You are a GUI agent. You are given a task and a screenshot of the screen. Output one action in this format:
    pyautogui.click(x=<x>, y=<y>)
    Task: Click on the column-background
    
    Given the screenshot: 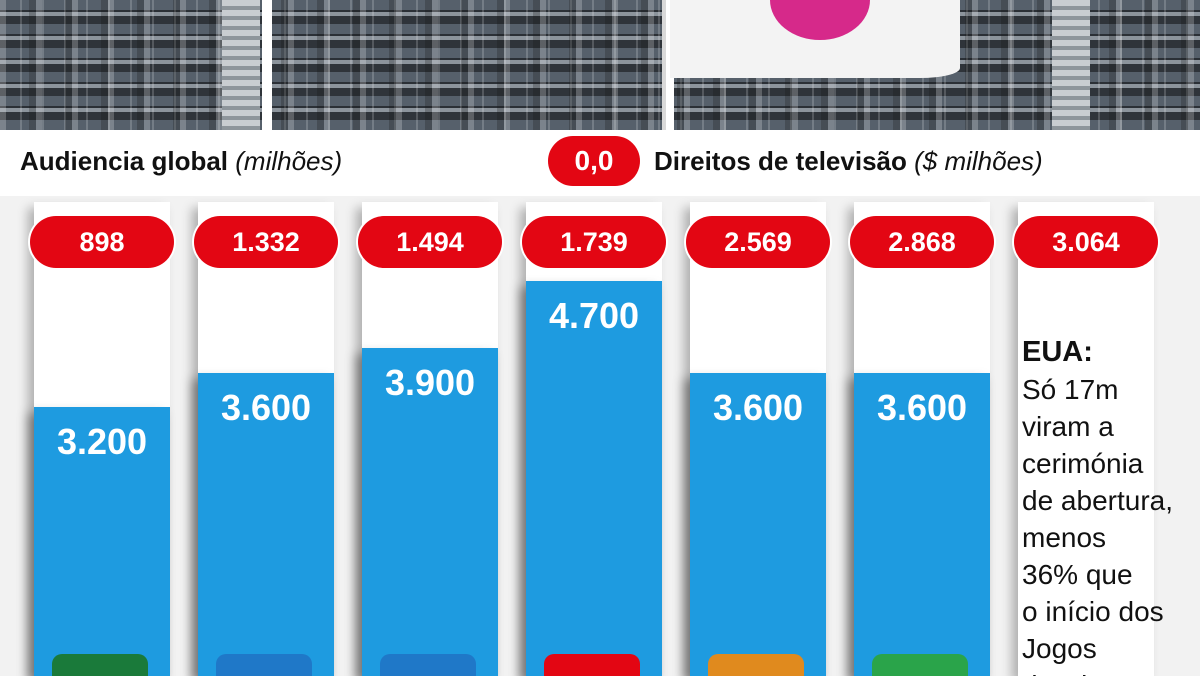 What is the action you would take?
    pyautogui.click(x=1086, y=439)
    